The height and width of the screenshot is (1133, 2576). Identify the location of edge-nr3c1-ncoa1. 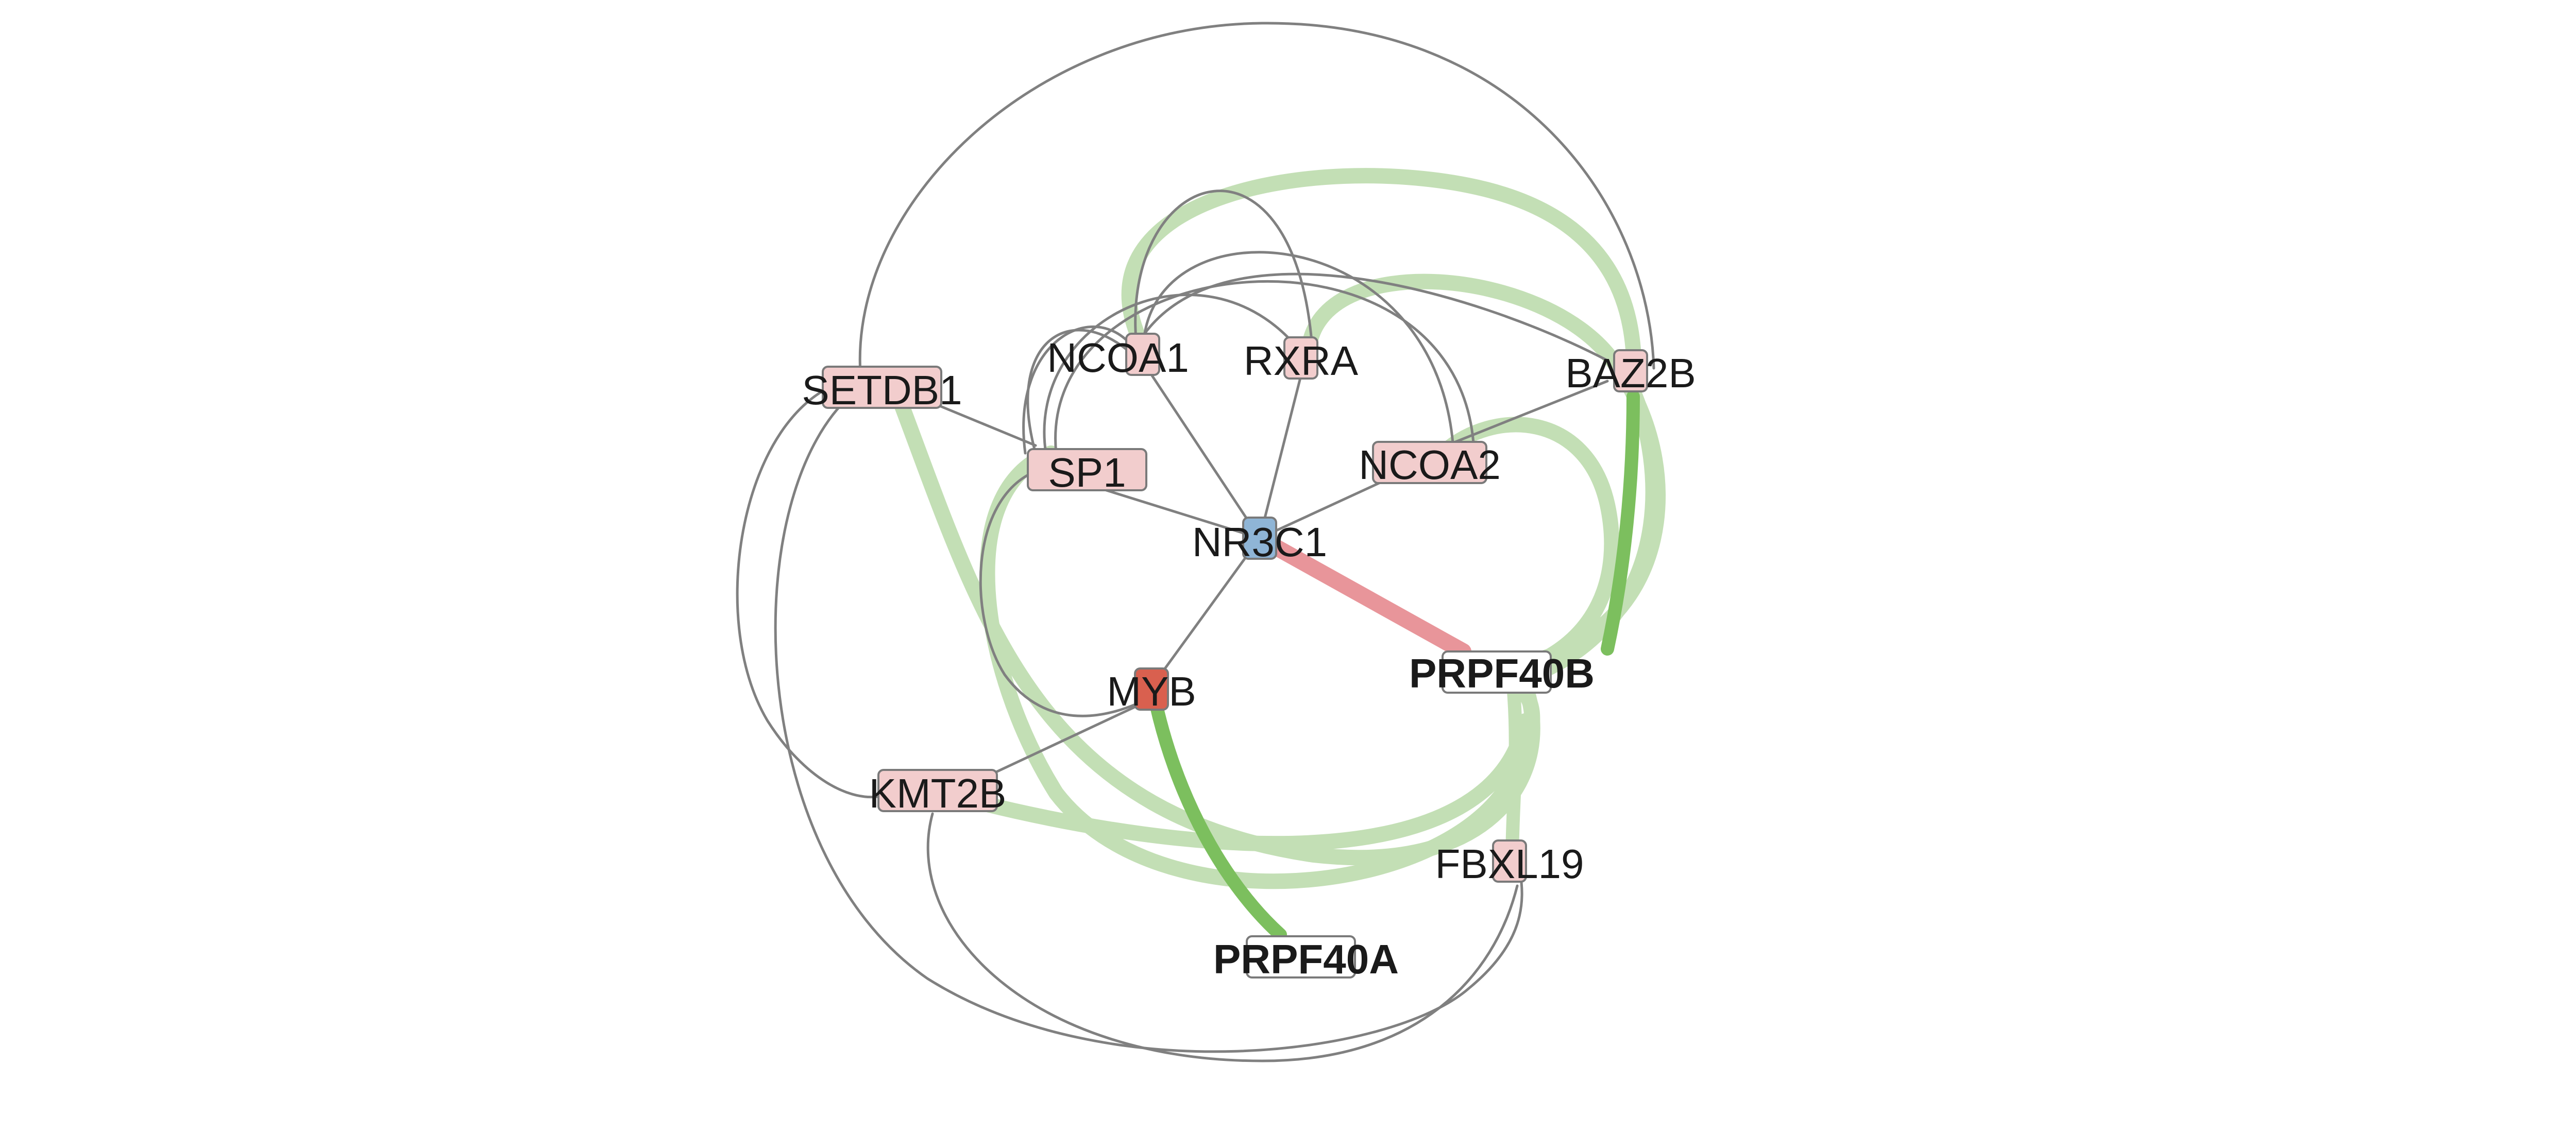
(1201, 451).